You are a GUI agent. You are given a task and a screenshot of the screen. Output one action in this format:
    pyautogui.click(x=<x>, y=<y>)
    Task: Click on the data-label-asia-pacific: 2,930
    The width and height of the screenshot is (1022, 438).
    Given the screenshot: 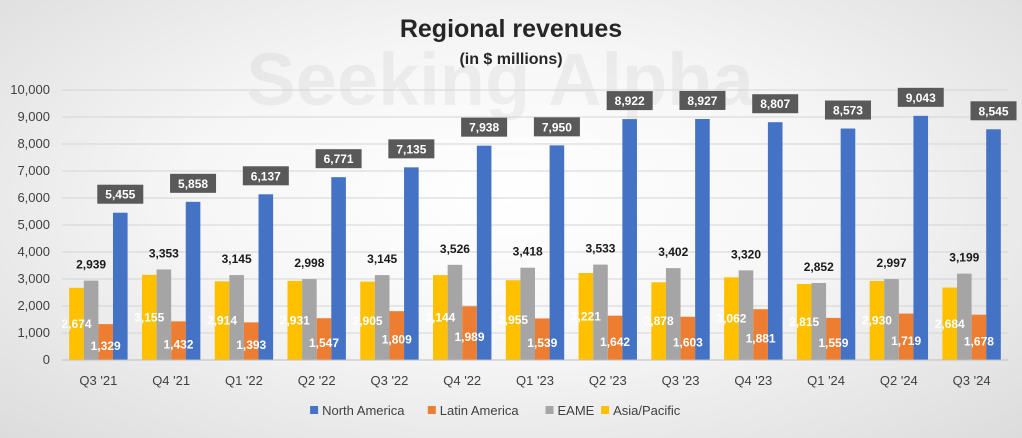 What is the action you would take?
    pyautogui.click(x=877, y=320)
    